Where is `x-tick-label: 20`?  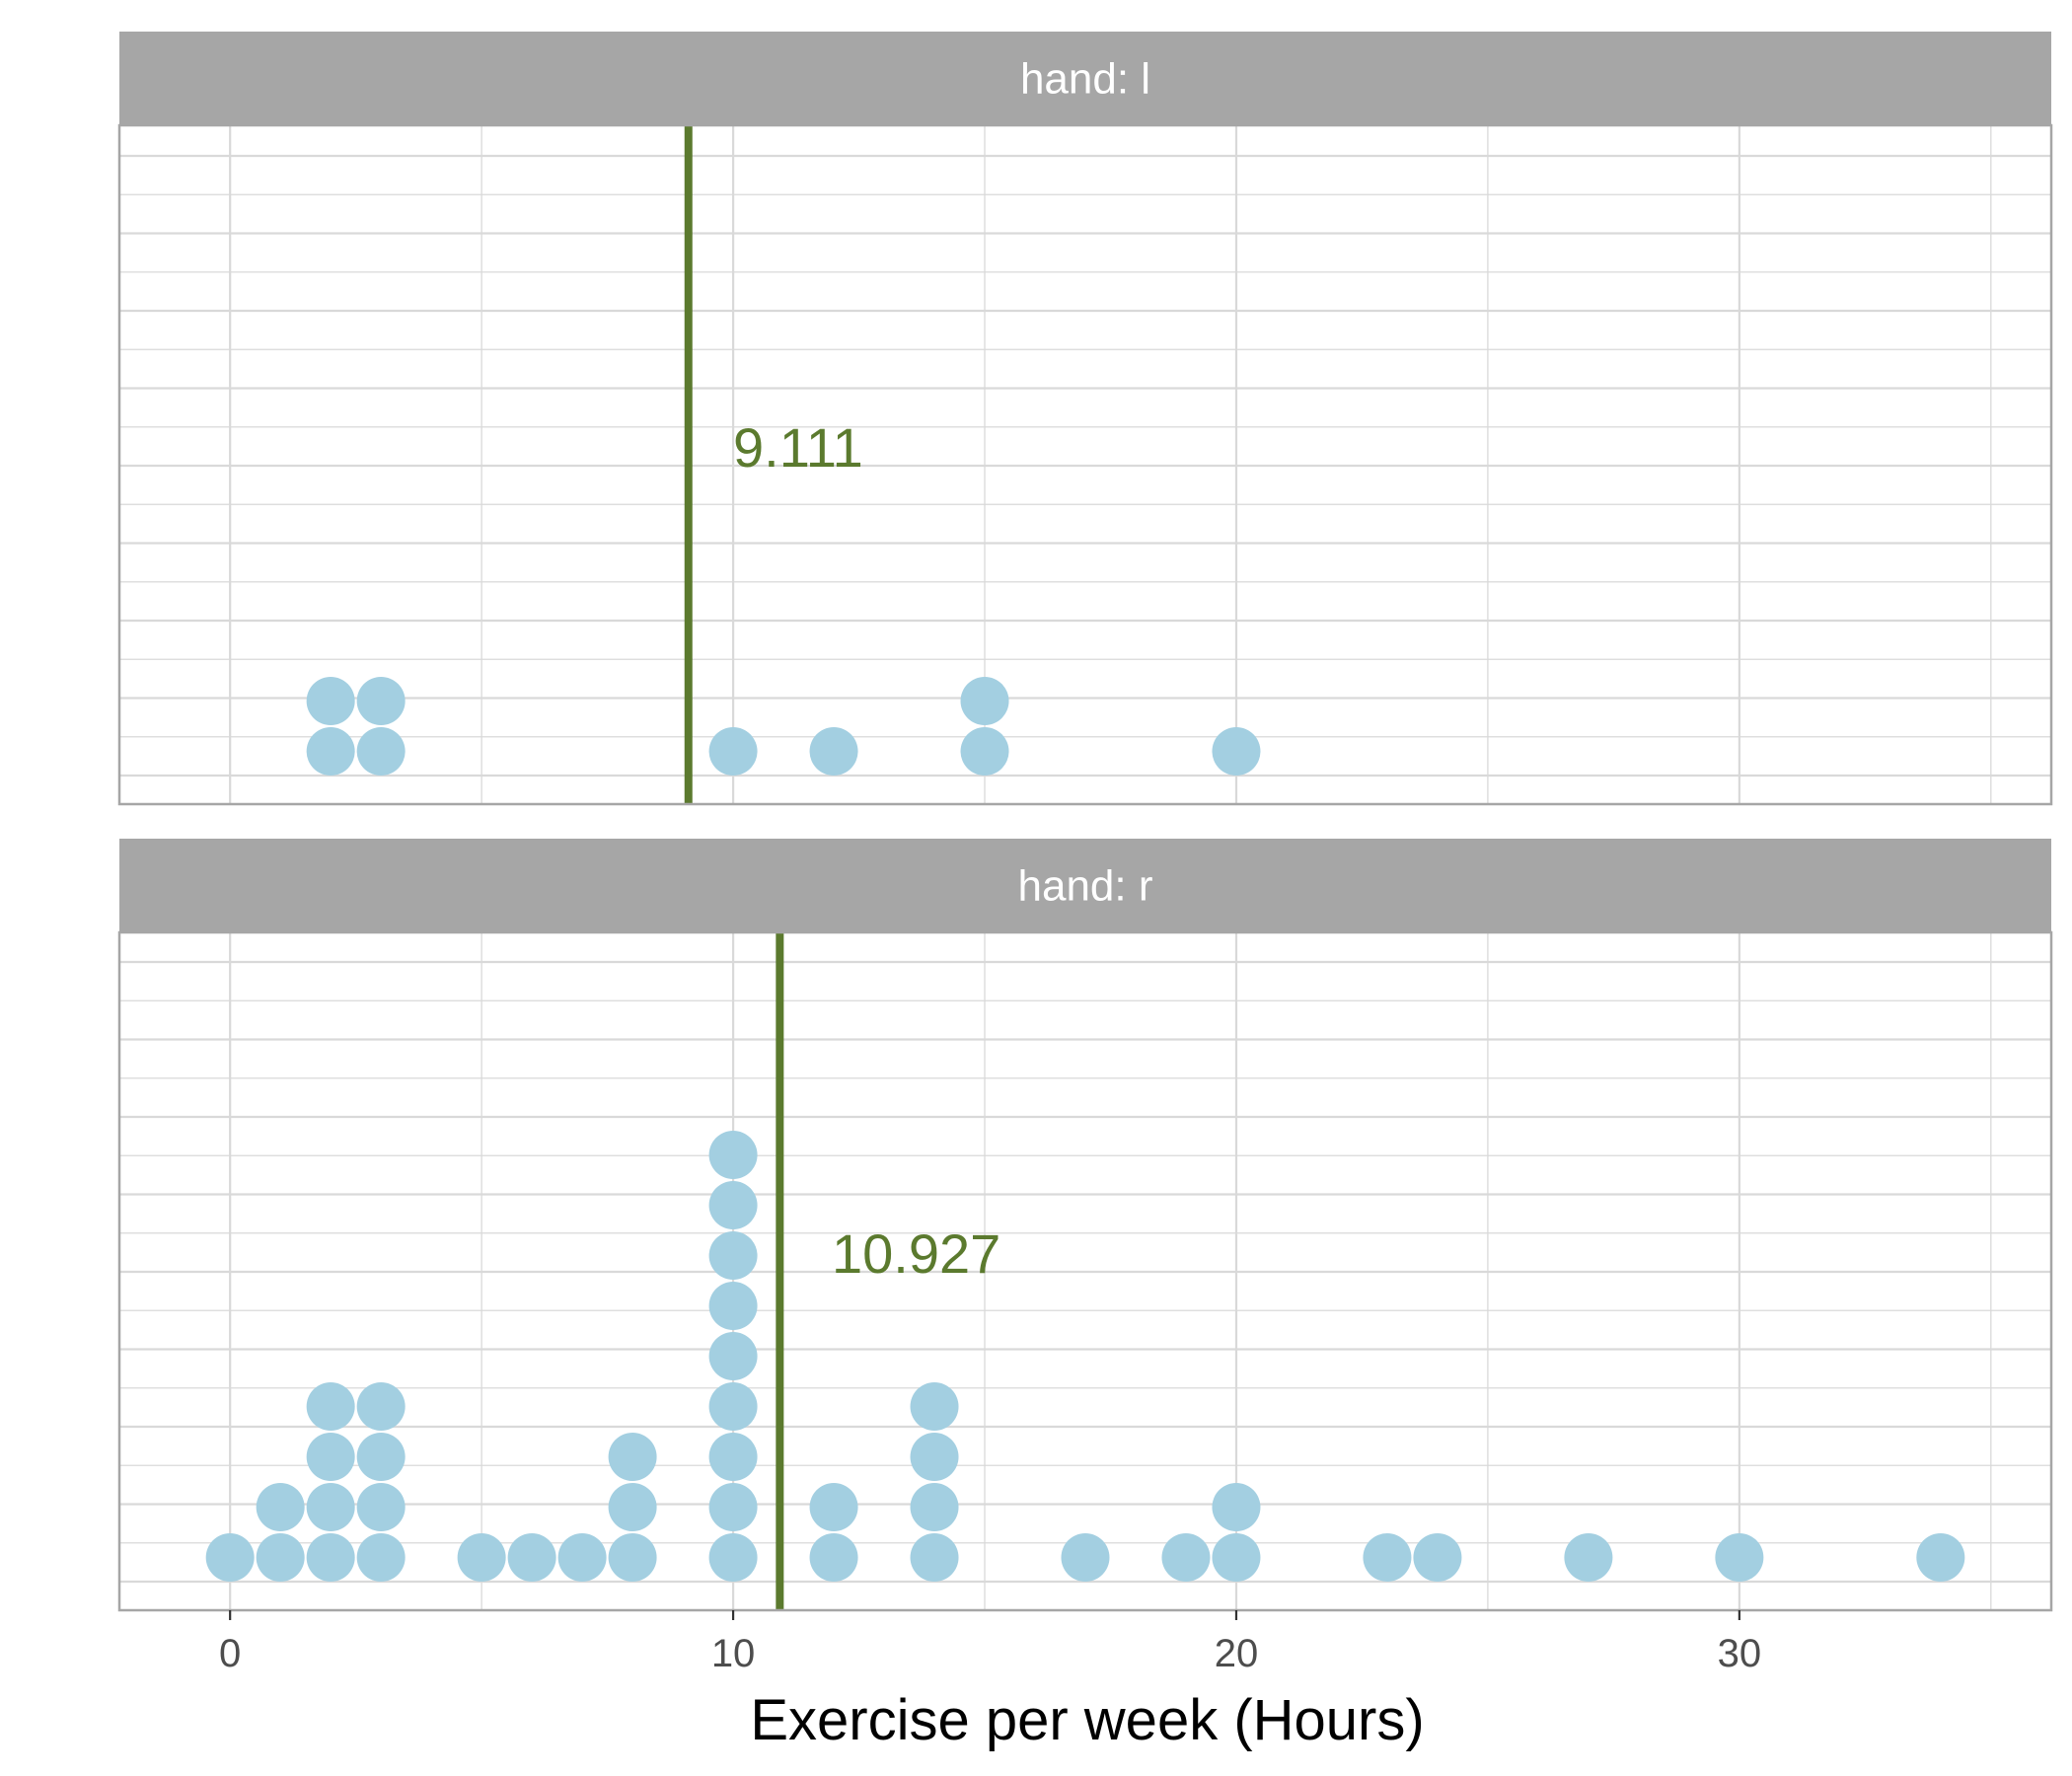
x-tick-label: 20 is located at coordinates (1237, 1654).